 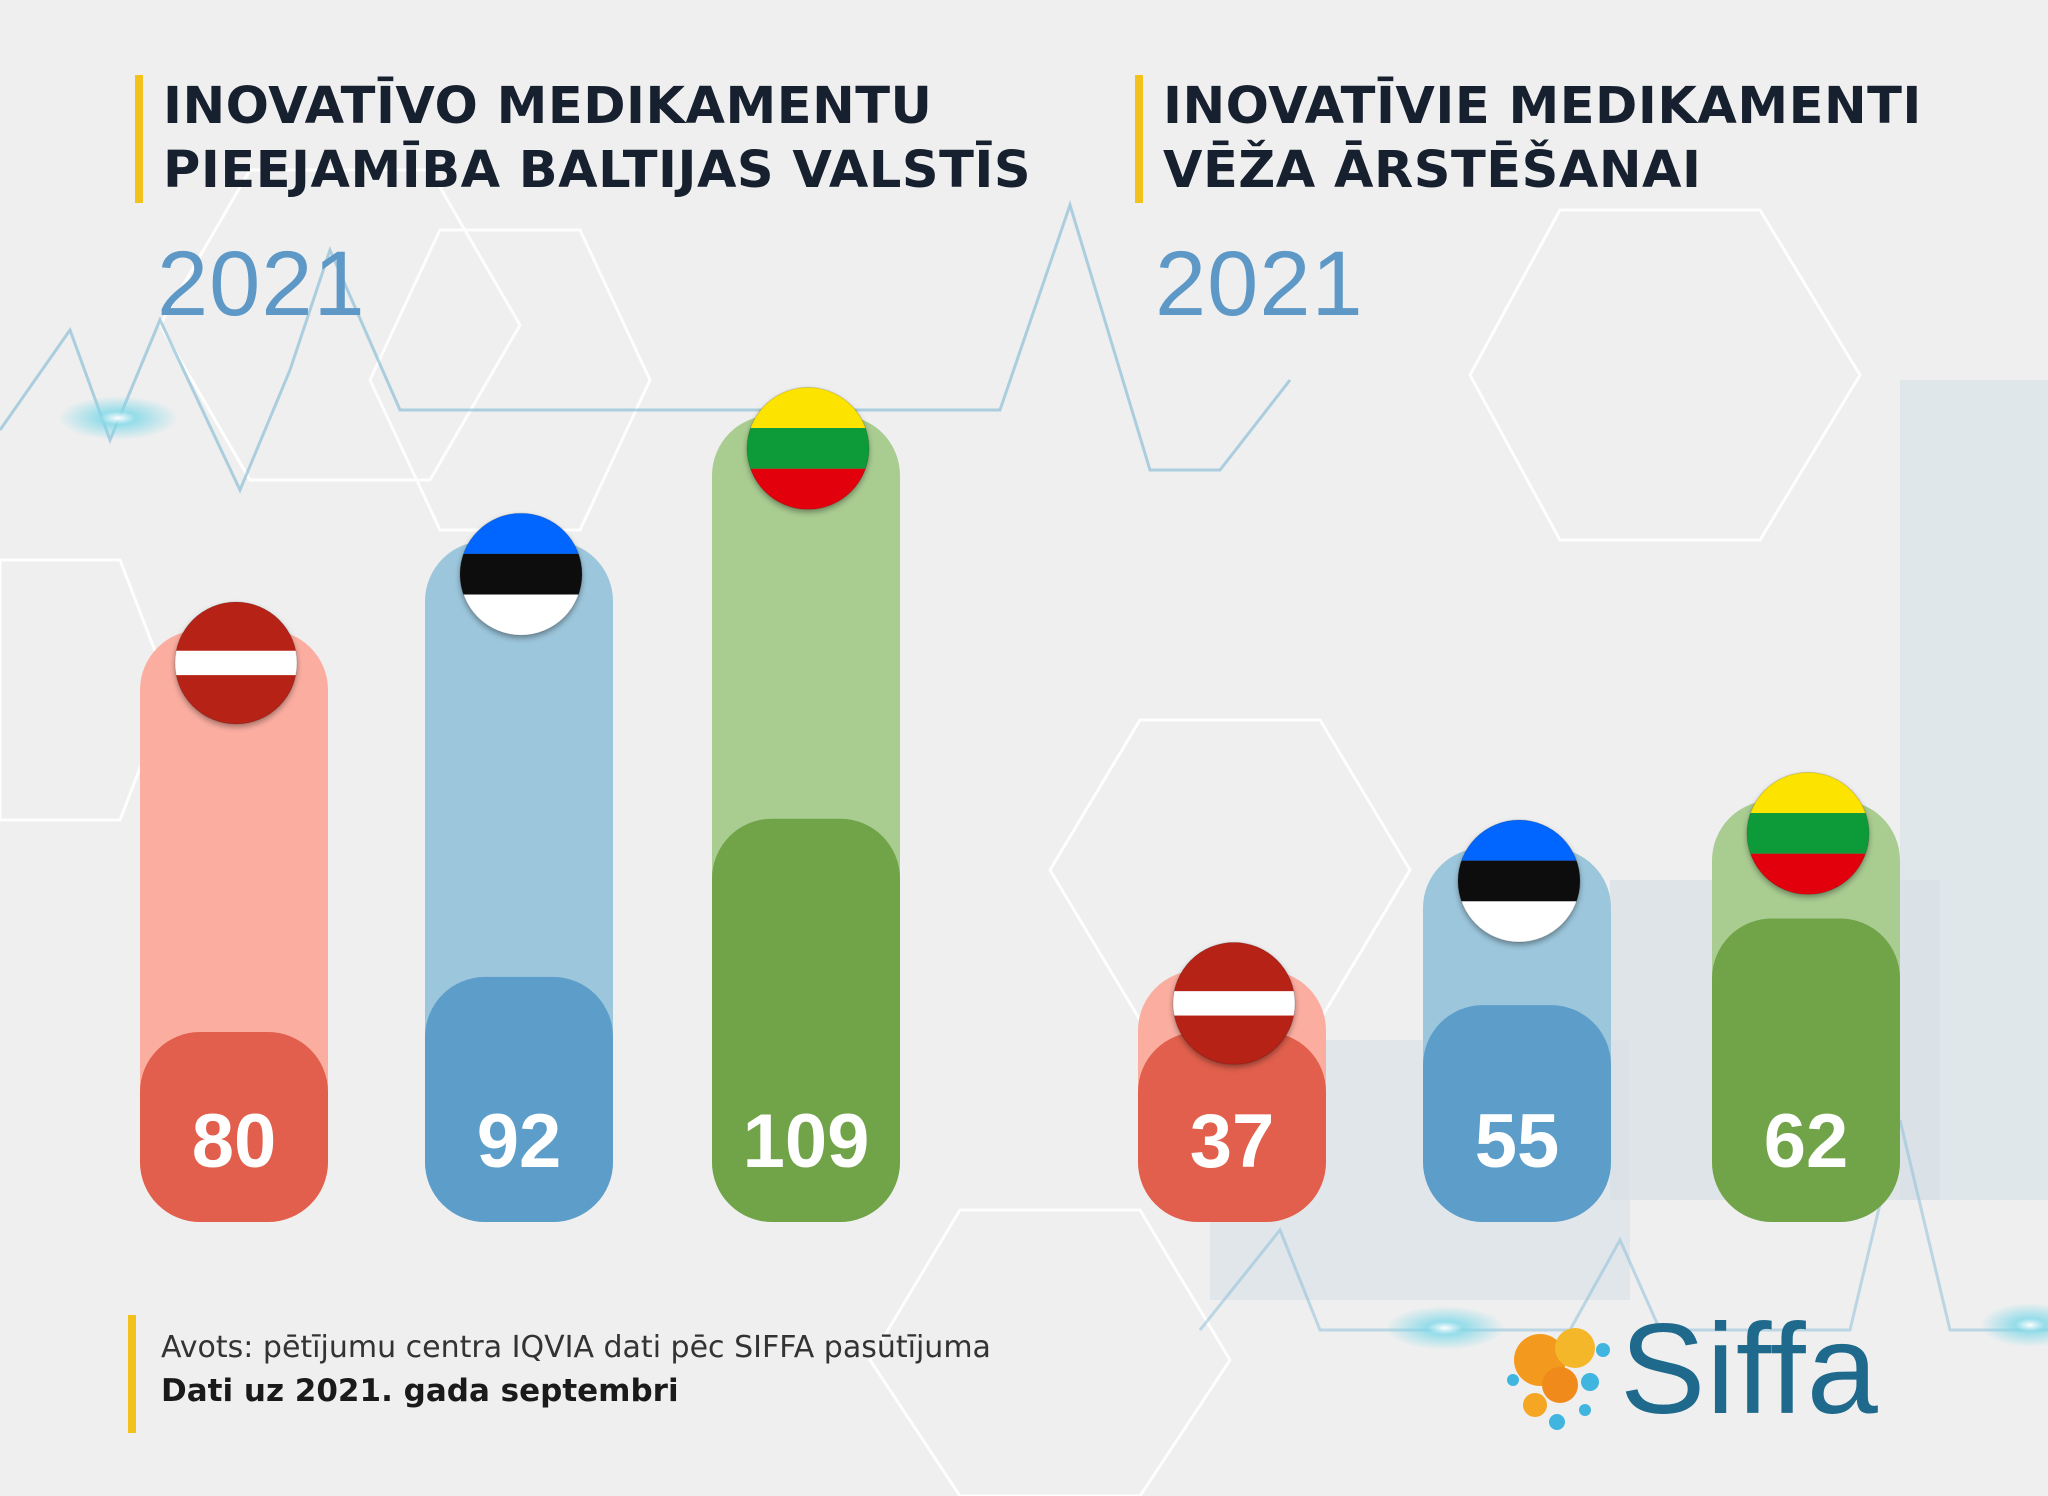 What do you see at coordinates (1749, 1369) in the screenshot?
I see `logo-text: Siffa` at bounding box center [1749, 1369].